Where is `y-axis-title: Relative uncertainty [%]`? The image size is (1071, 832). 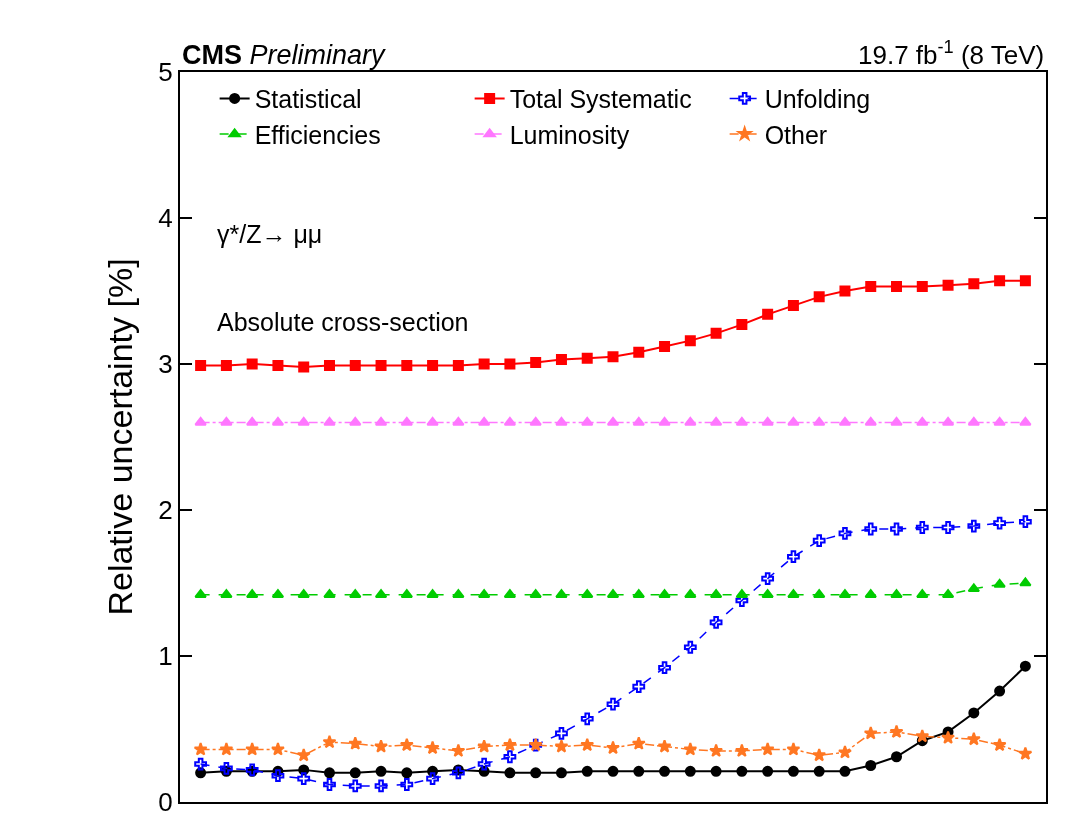
y-axis-title: Relative uncertainty [%] is located at coordinates (120, 437).